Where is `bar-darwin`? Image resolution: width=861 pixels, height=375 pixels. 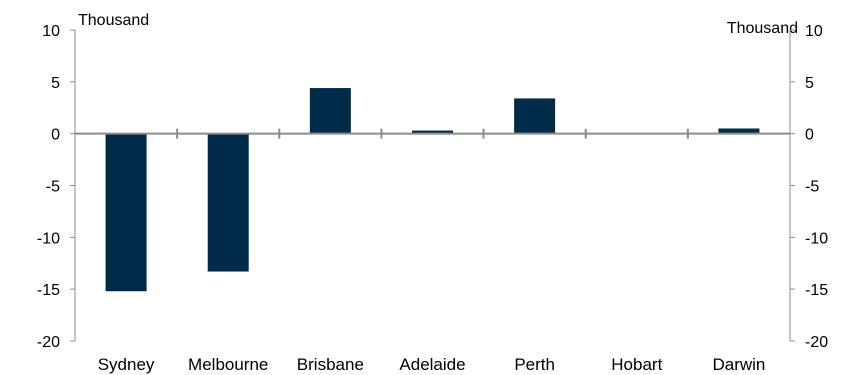 bar-darwin is located at coordinates (739, 131).